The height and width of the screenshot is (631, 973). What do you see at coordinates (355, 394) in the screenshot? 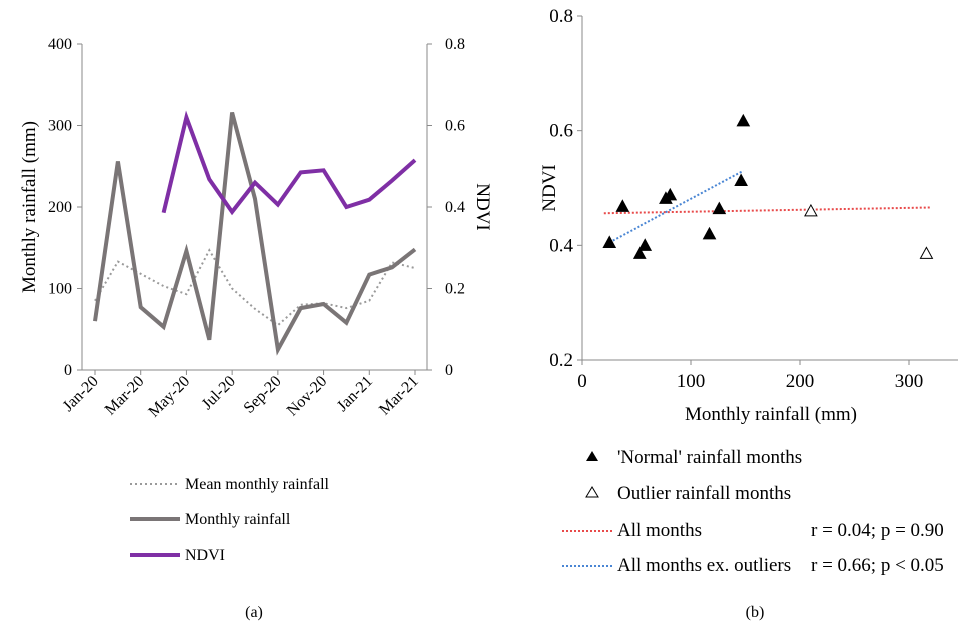
I see `a-xtick-label: Jan-21` at bounding box center [355, 394].